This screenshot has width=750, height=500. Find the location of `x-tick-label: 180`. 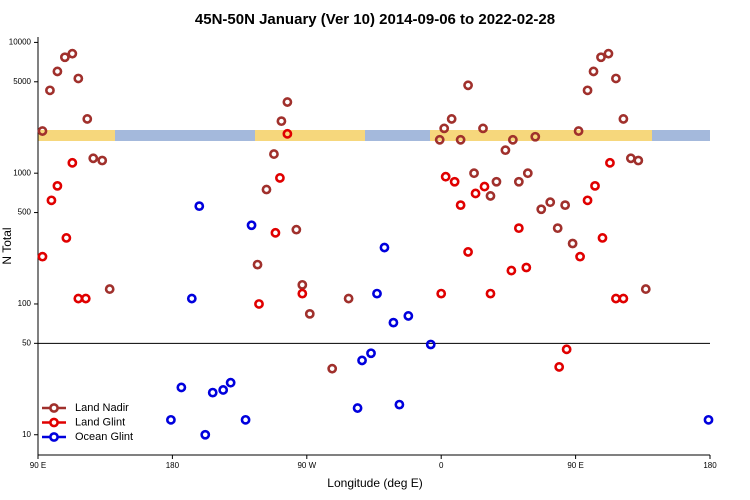

x-tick-label: 180 is located at coordinates (173, 465).